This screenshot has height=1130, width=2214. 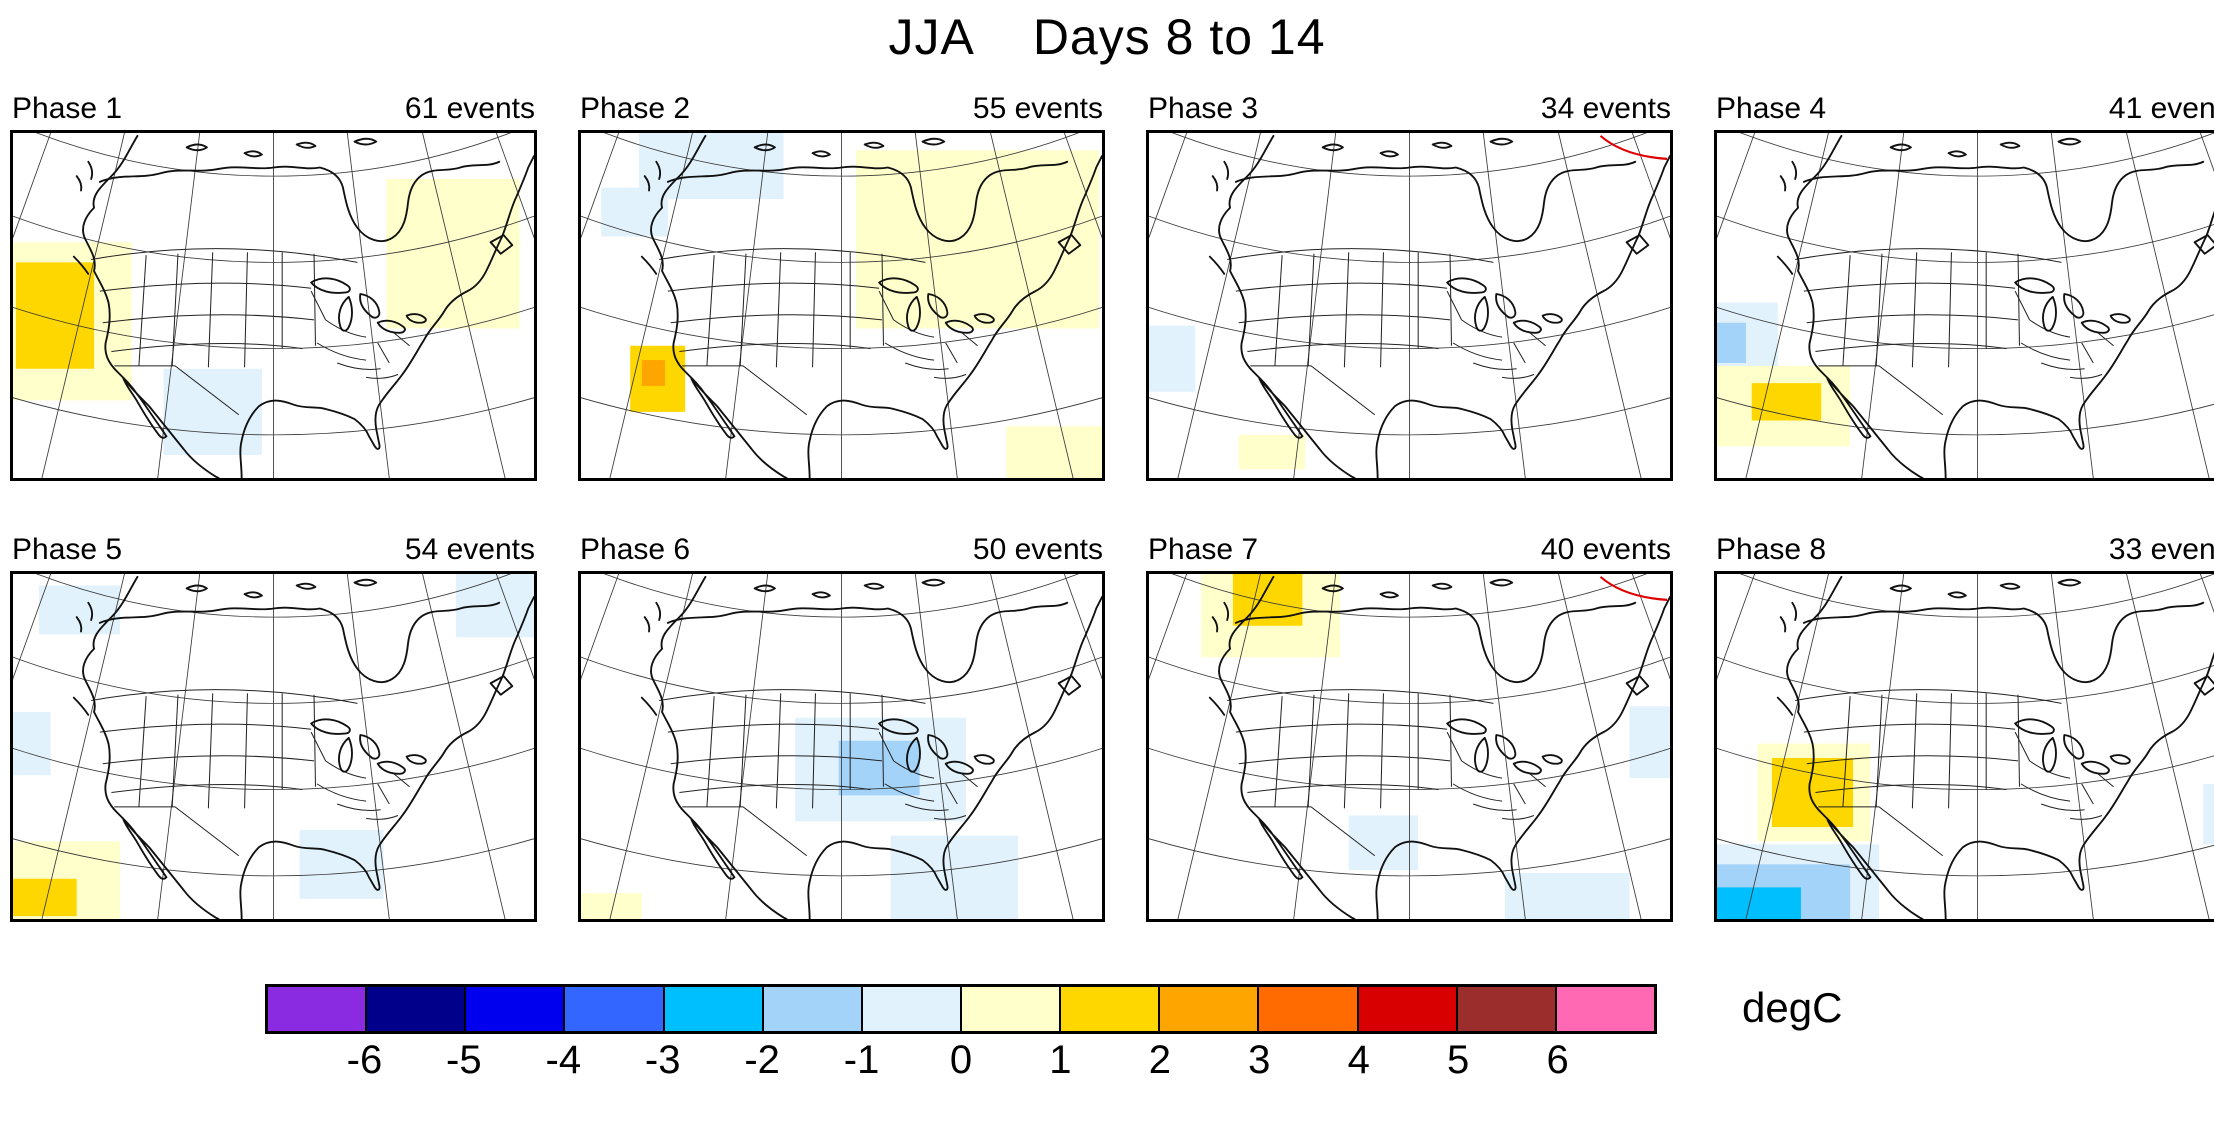 What do you see at coordinates (1179, 37) in the screenshot?
I see `title-period: Days 8 to 14` at bounding box center [1179, 37].